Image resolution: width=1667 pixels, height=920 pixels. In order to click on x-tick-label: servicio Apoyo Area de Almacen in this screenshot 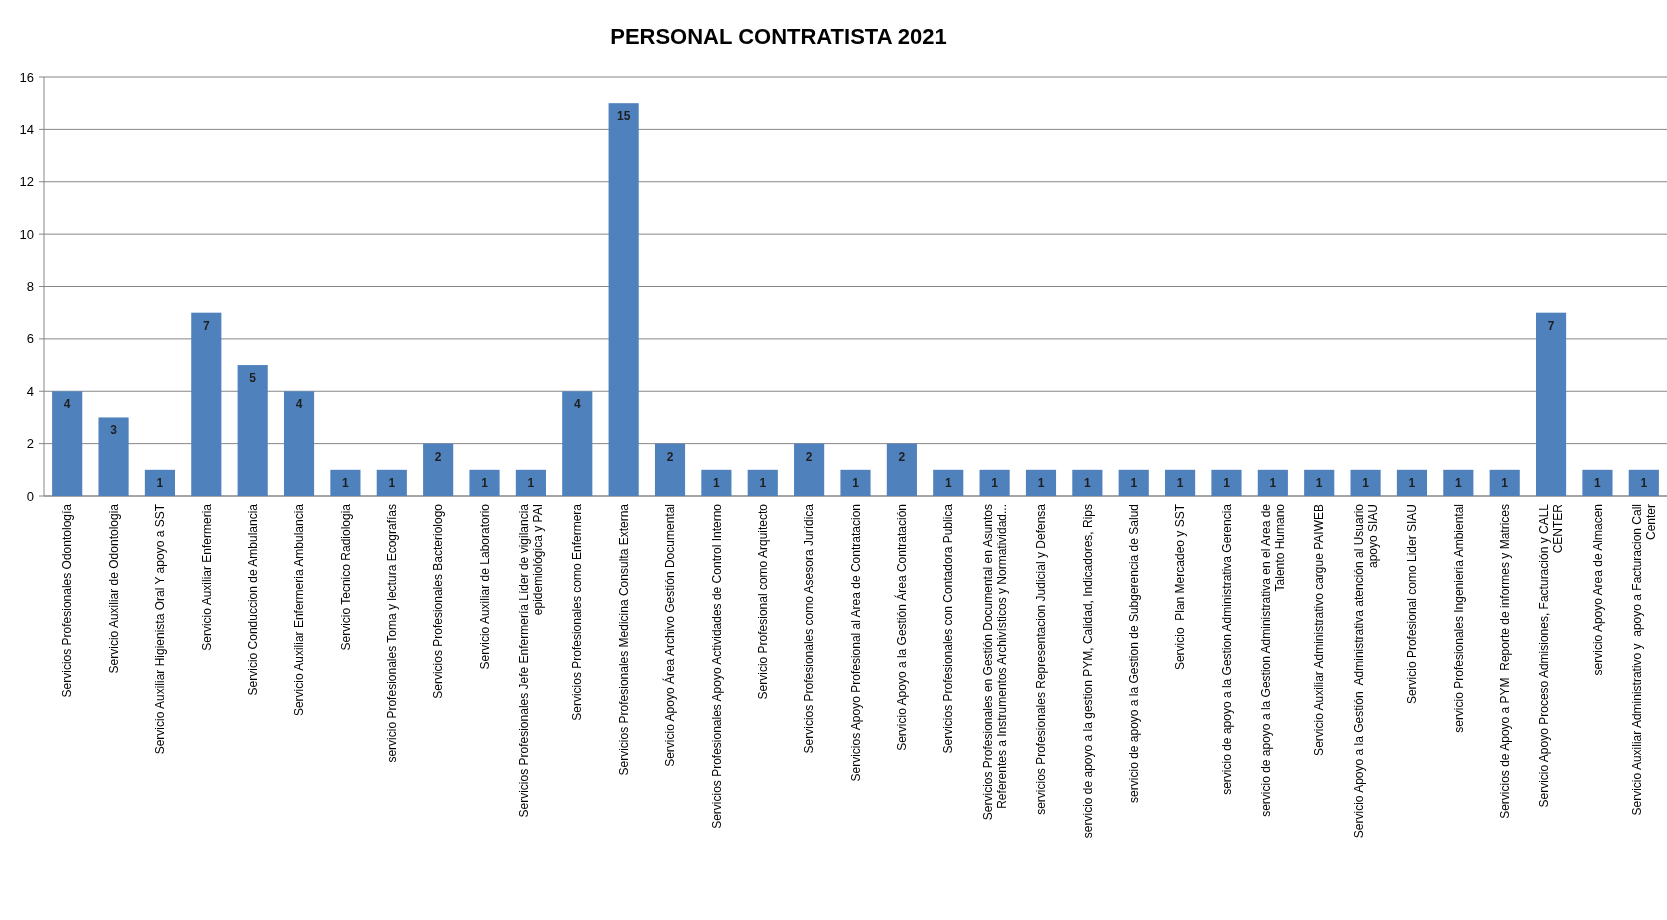, I will do `click(1597, 590)`.